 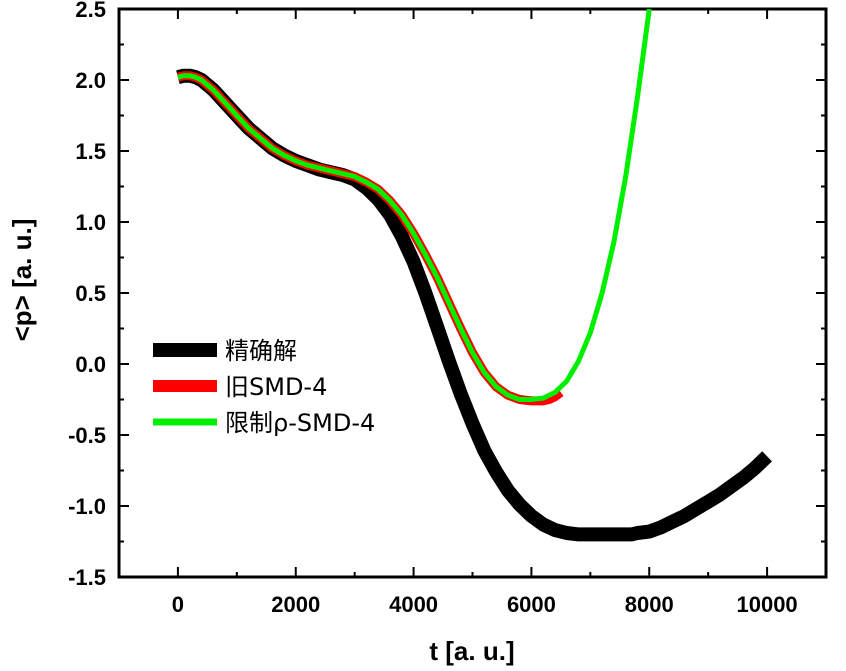 What do you see at coordinates (185, 422) in the screenshot?
I see `legend-swatch-limited-rho-smd4` at bounding box center [185, 422].